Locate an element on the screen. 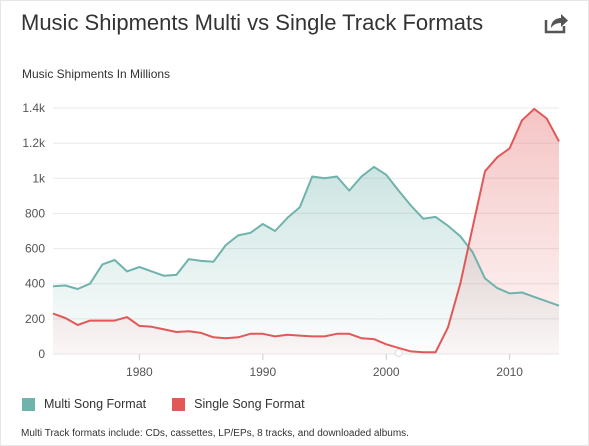 The image size is (589, 446). share-icon is located at coordinates (556, 24).